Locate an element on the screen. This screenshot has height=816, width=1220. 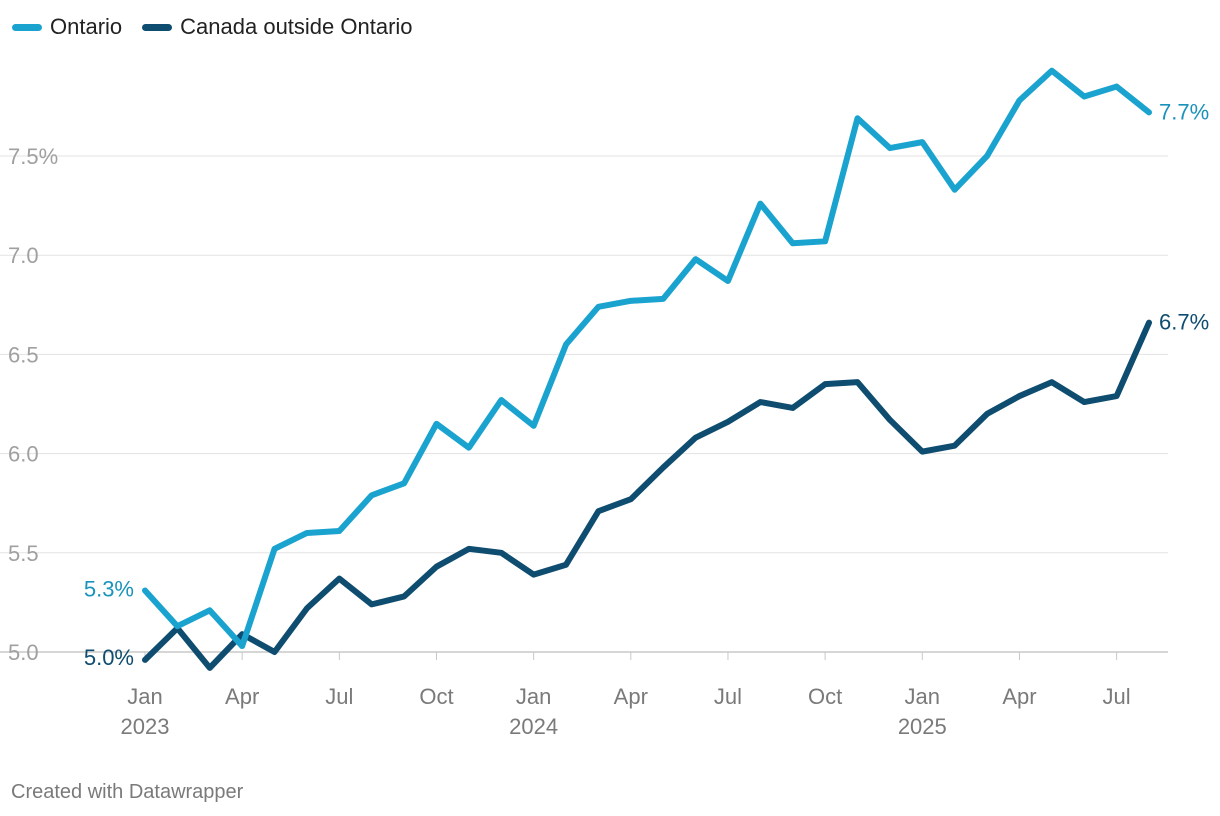
legend-label-ontario: Ontario is located at coordinates (86, 26).